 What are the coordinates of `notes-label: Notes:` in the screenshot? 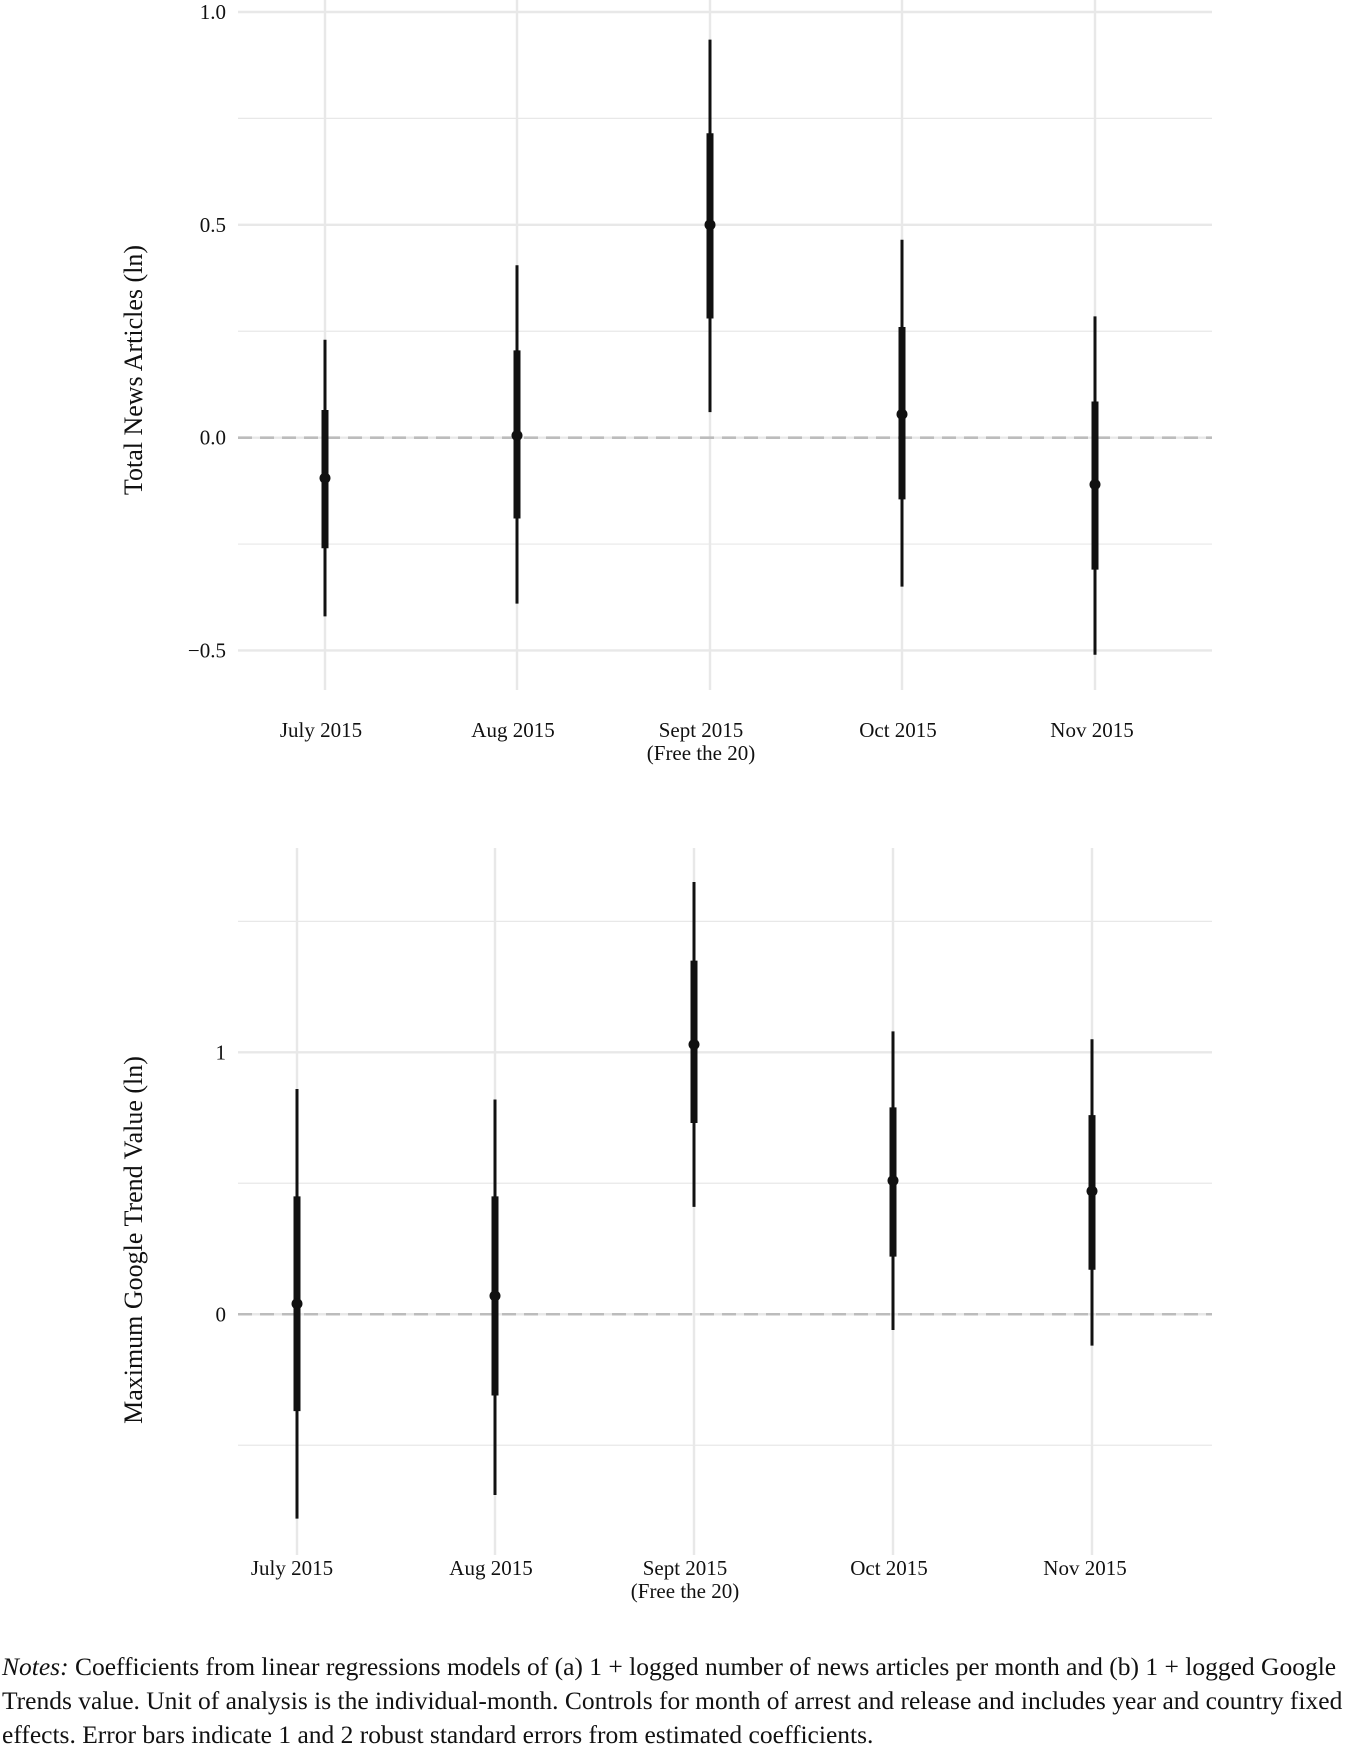 It's located at (35, 1666).